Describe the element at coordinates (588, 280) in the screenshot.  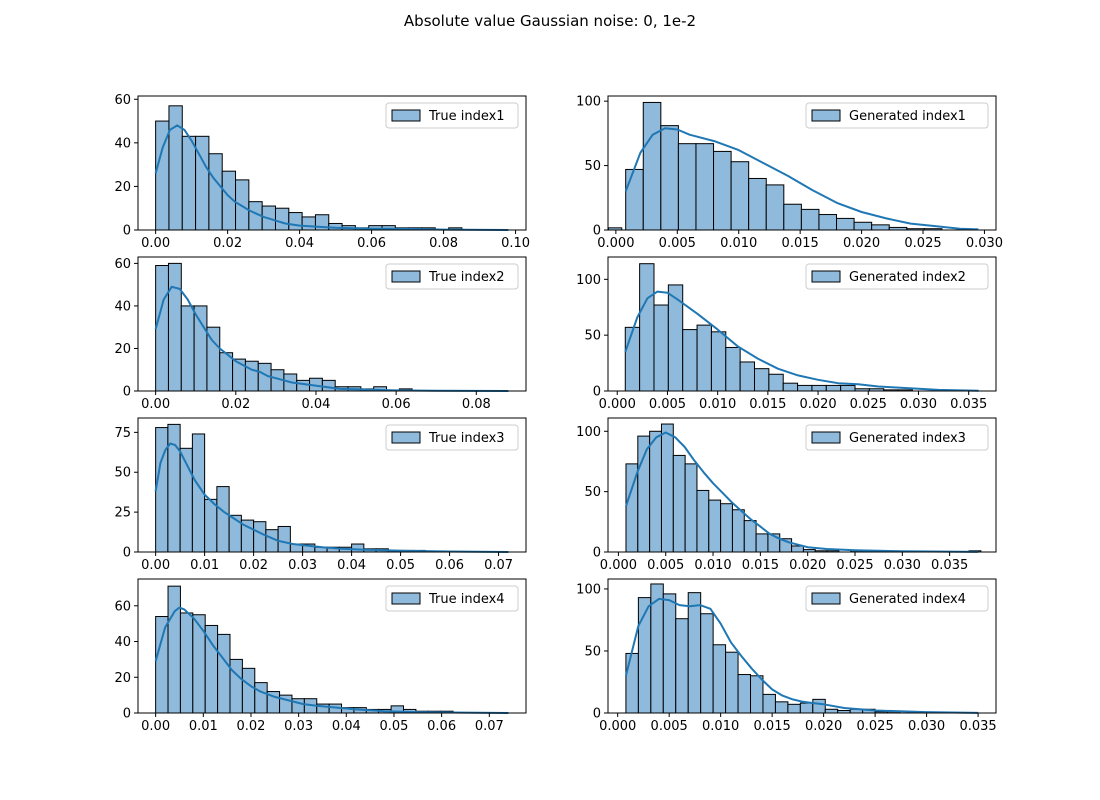
I see `y-tick-label: 100` at that location.